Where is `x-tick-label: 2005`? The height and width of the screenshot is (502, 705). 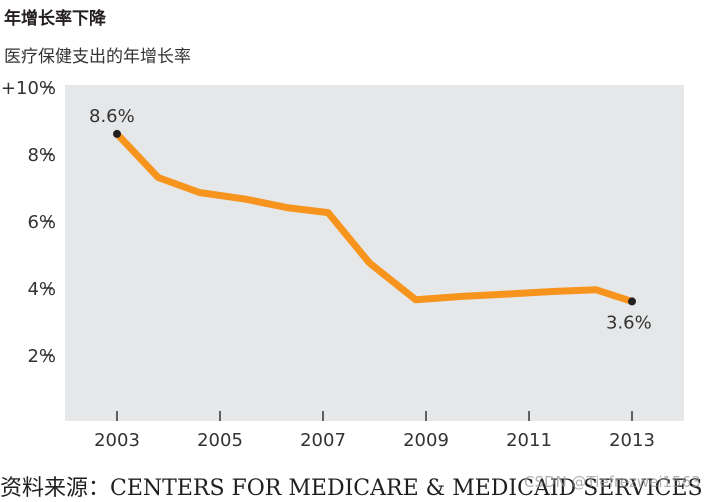 x-tick-label: 2005 is located at coordinates (220, 440).